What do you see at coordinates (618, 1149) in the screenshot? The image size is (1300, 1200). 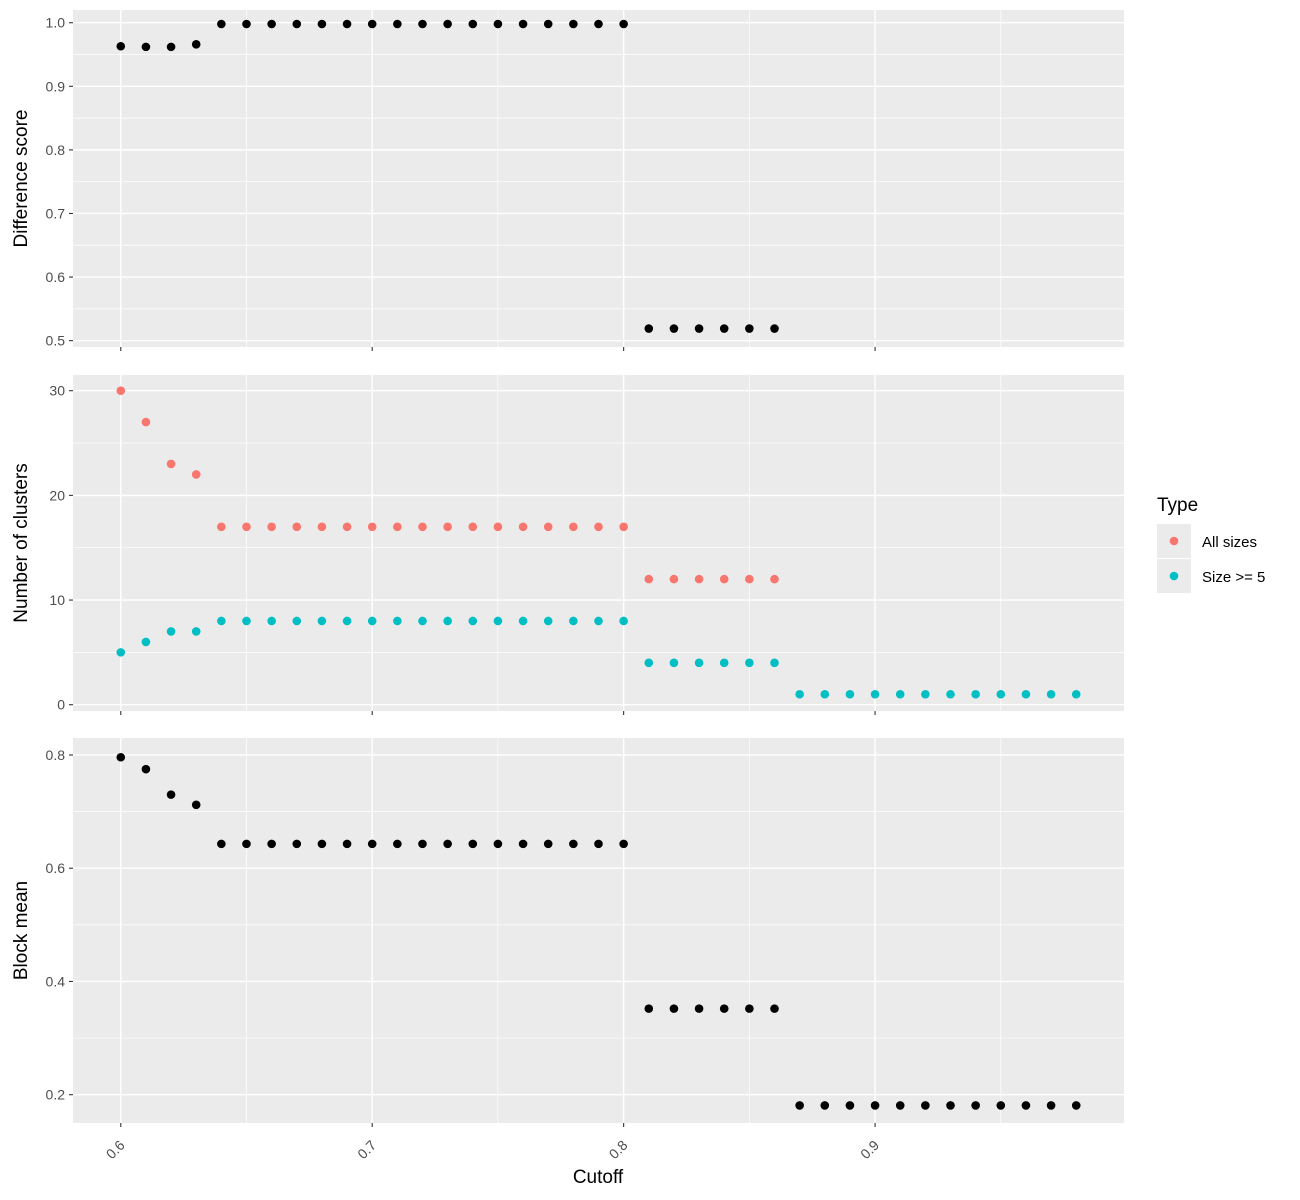 I see `x-tick-label: 0.8` at bounding box center [618, 1149].